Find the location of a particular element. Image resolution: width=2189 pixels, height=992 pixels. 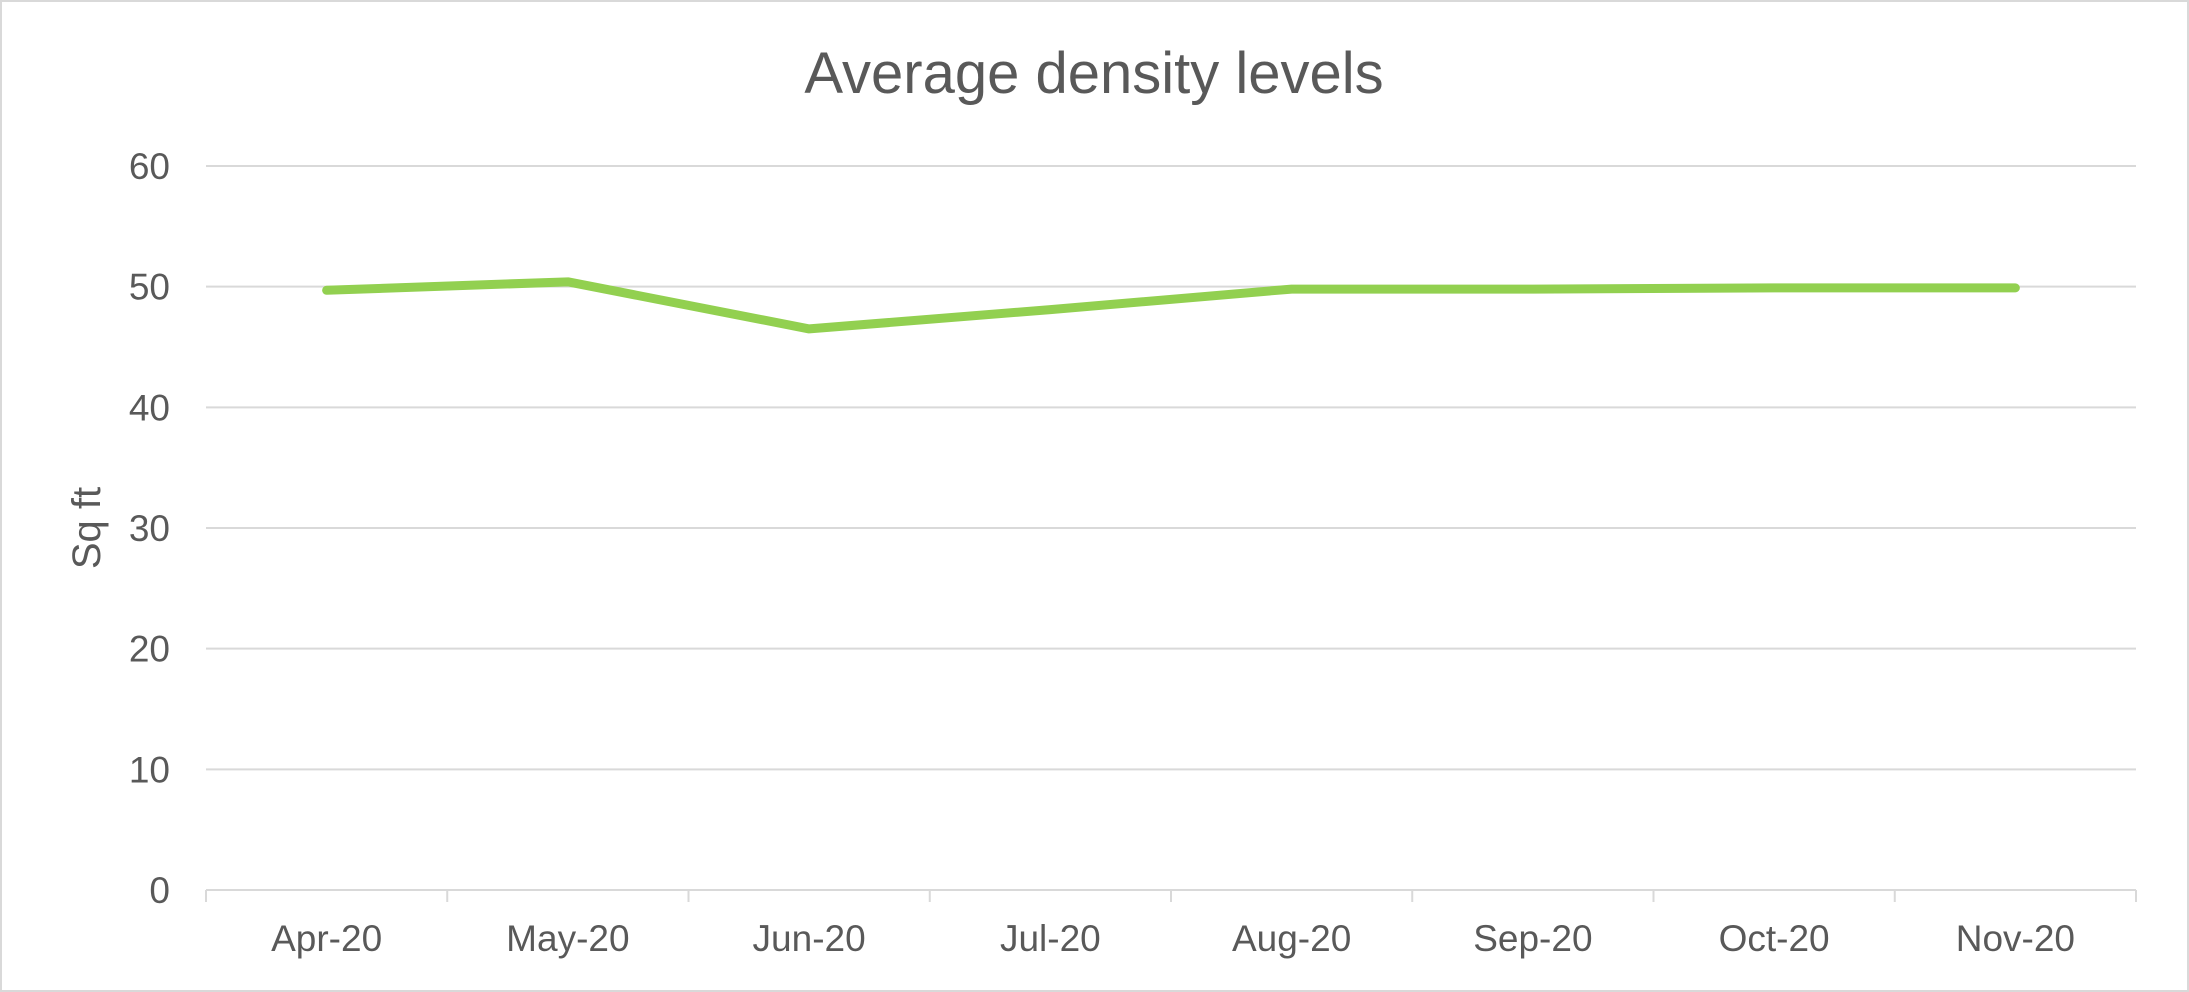

series-line is located at coordinates (1171, 305).